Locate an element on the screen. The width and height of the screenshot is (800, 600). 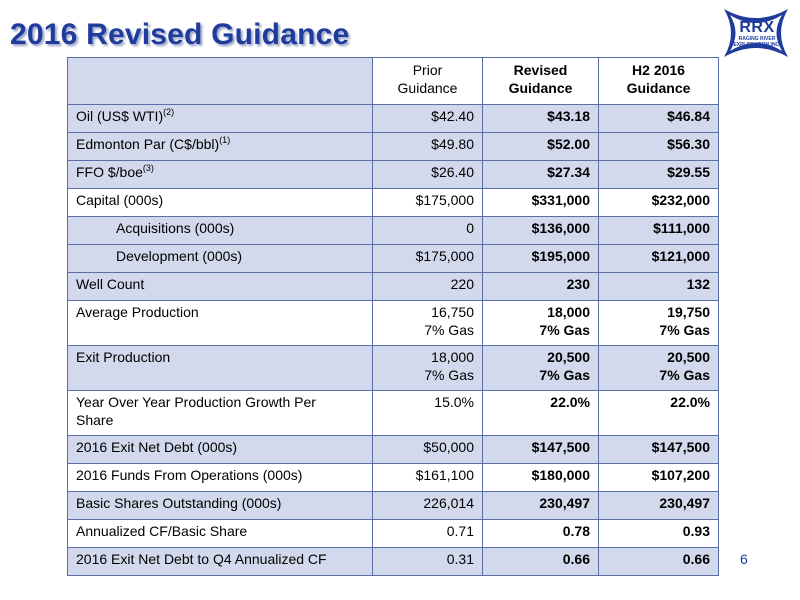
revised-value: $43.18 is located at coordinates (540, 118).